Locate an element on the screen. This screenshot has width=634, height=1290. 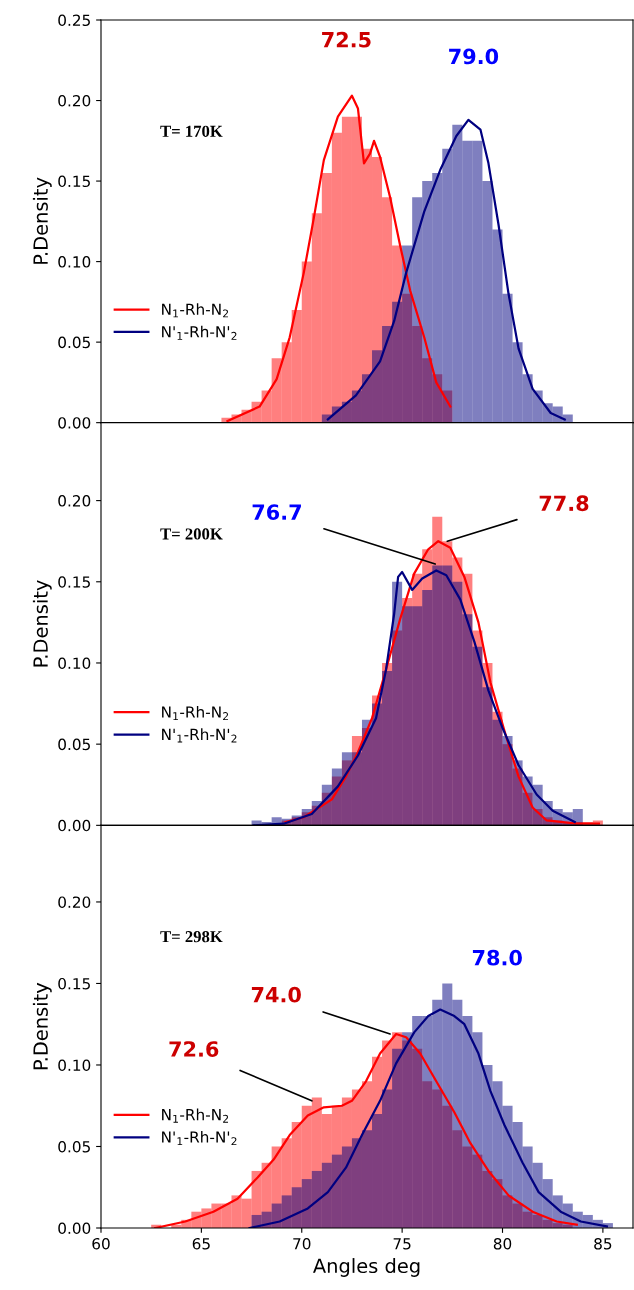
x-tick-label: 65 is located at coordinates (201, 1243).